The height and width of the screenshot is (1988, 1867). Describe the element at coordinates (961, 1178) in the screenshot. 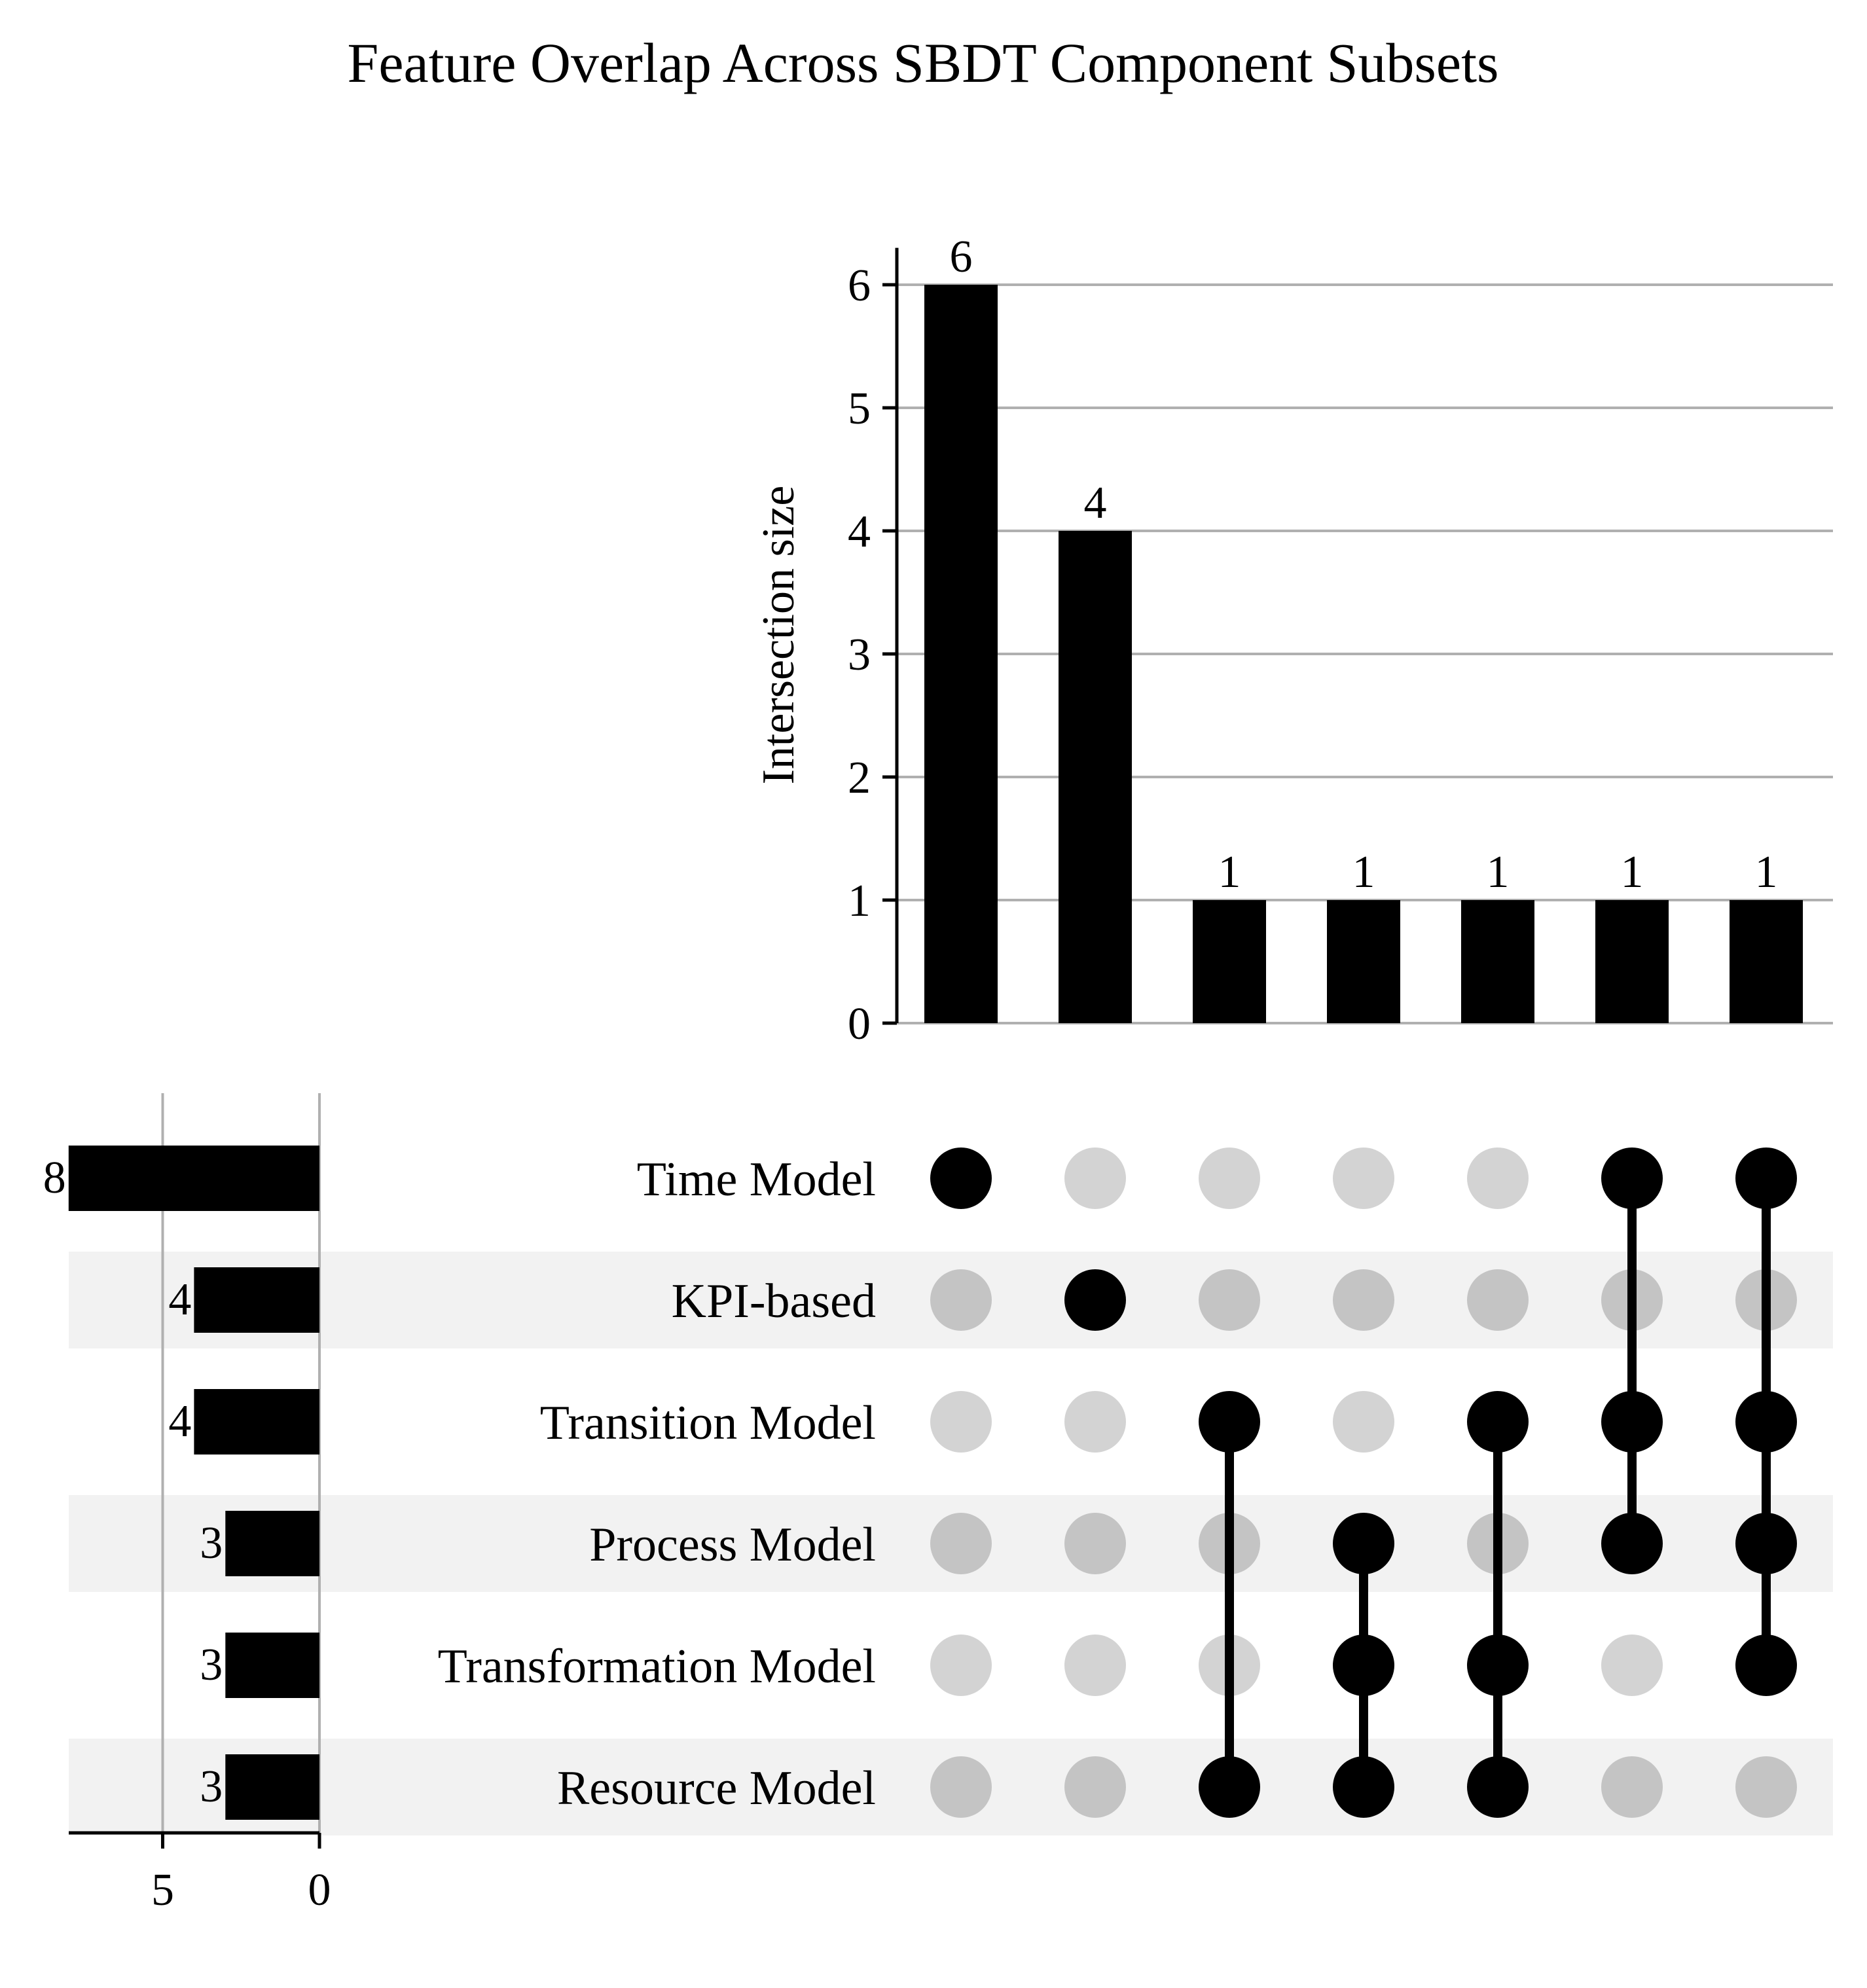

I see `matrix-dot-active-1-time-model` at that location.